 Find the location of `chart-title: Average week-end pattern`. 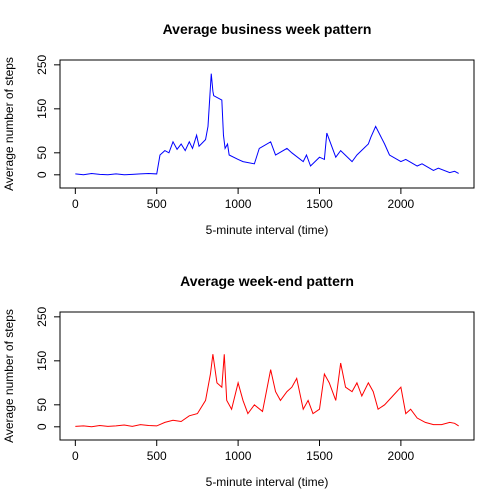

chart-title: Average week-end pattern is located at coordinates (267, 281).